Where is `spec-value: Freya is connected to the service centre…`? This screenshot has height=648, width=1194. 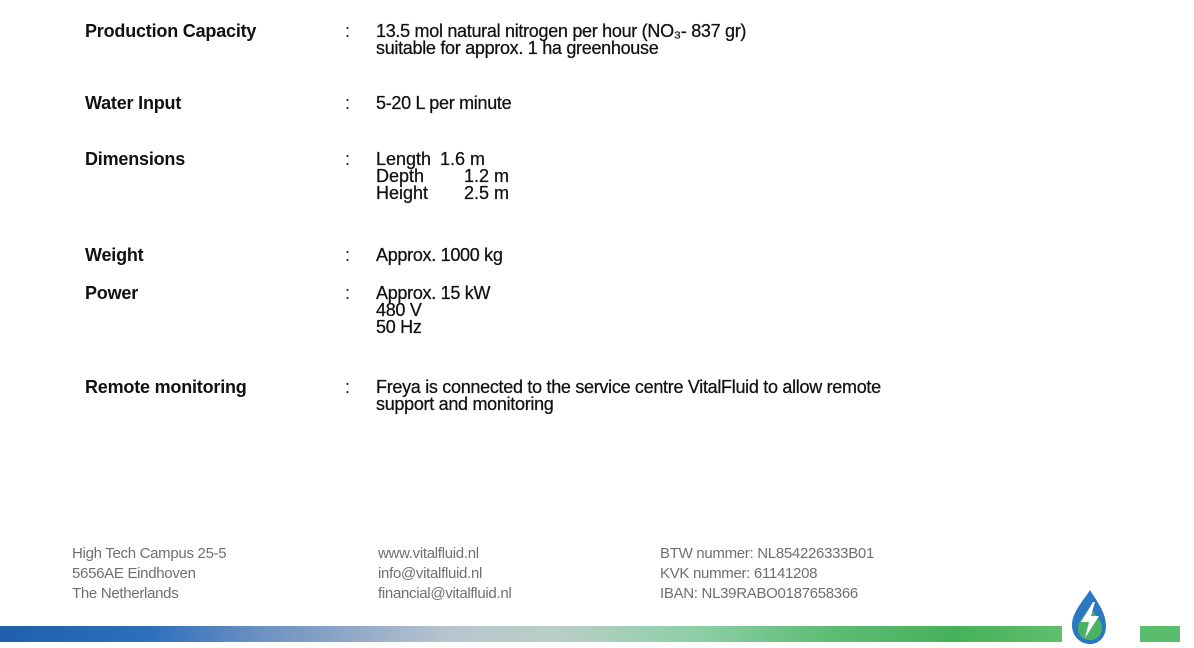
spec-value: Freya is connected to the service centre… is located at coordinates (628, 395).